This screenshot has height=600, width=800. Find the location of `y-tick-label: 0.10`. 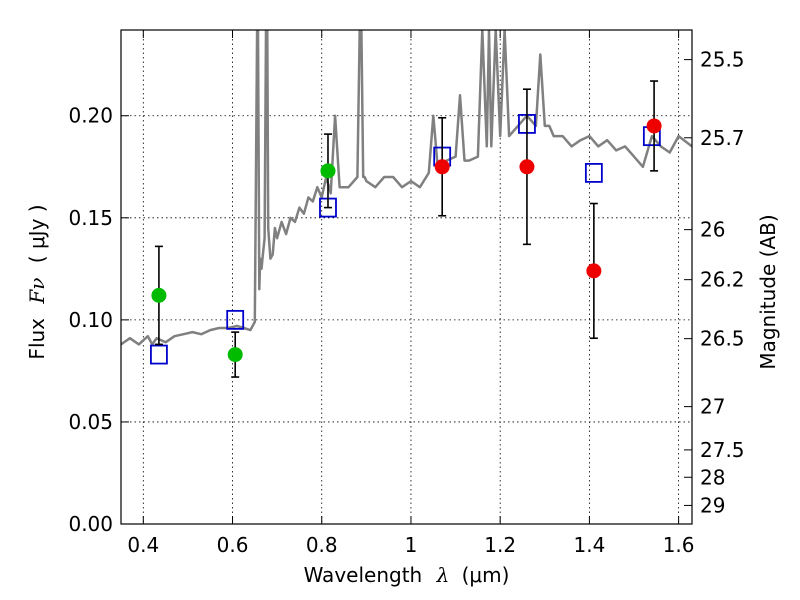

y-tick-label: 0.10 is located at coordinates (90, 320).